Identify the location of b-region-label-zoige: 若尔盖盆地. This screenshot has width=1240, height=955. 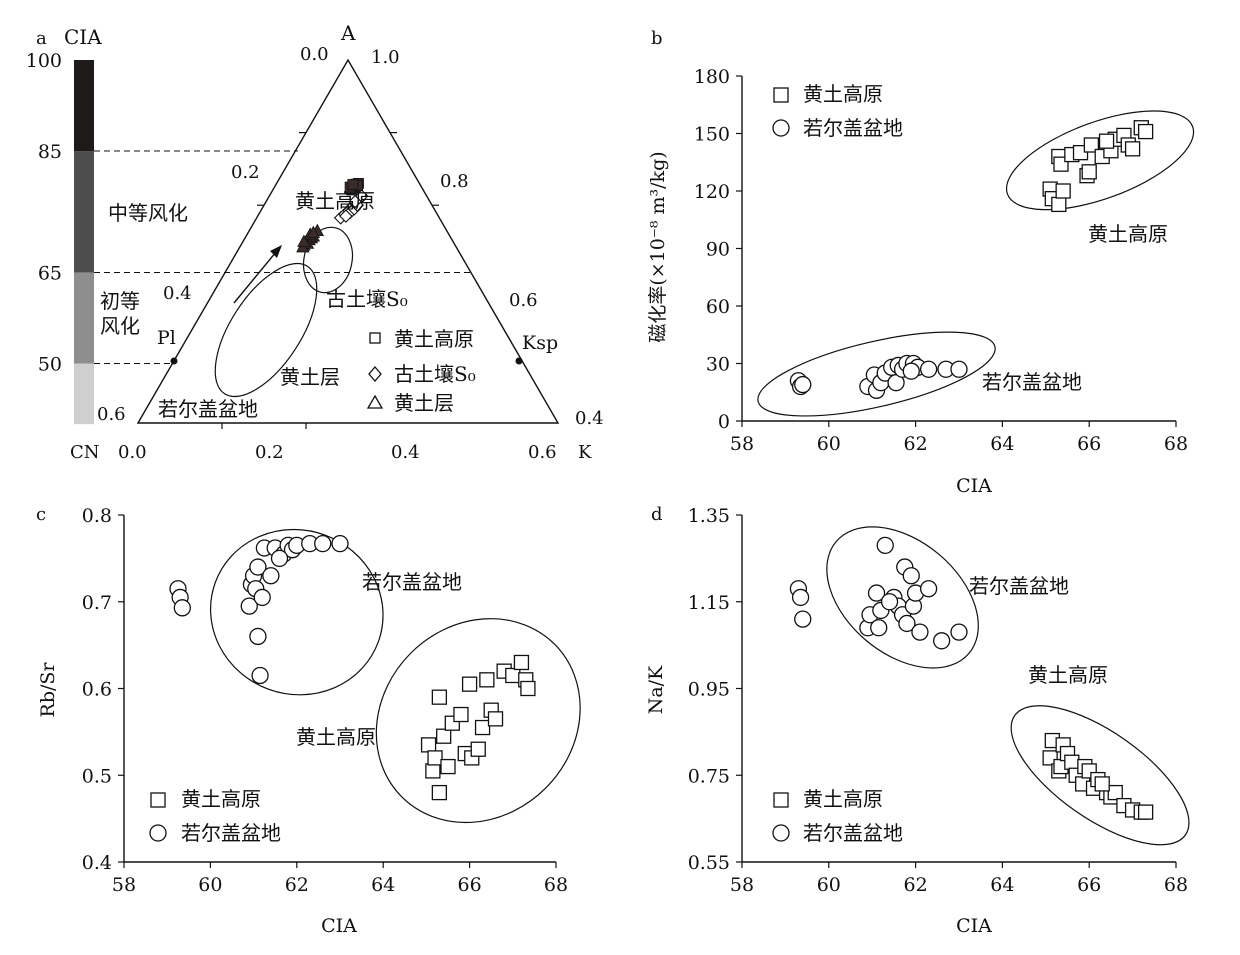
(1032, 382).